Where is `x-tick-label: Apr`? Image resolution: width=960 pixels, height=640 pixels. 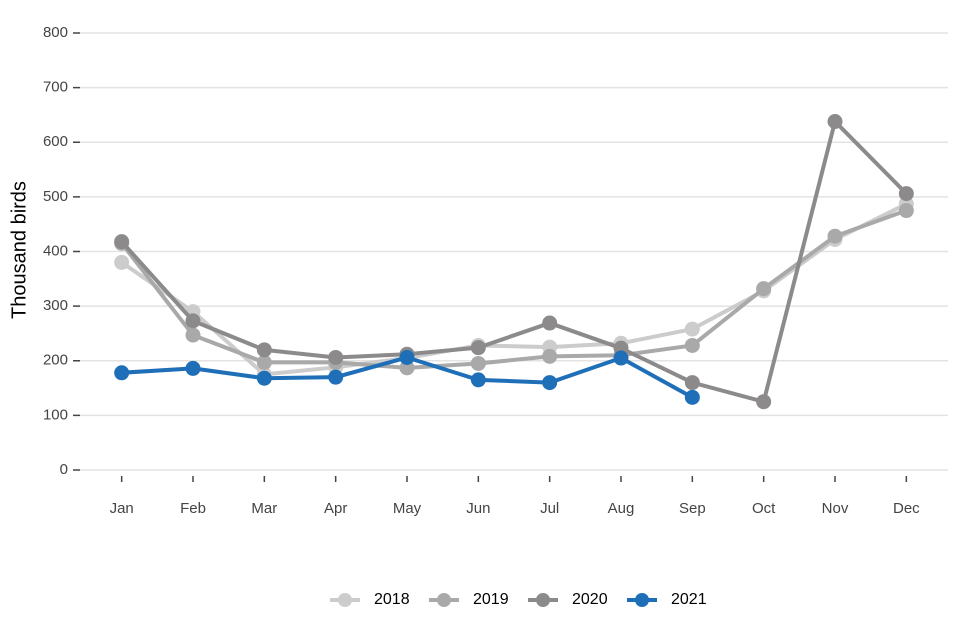
x-tick-label: Apr is located at coordinates (335, 508).